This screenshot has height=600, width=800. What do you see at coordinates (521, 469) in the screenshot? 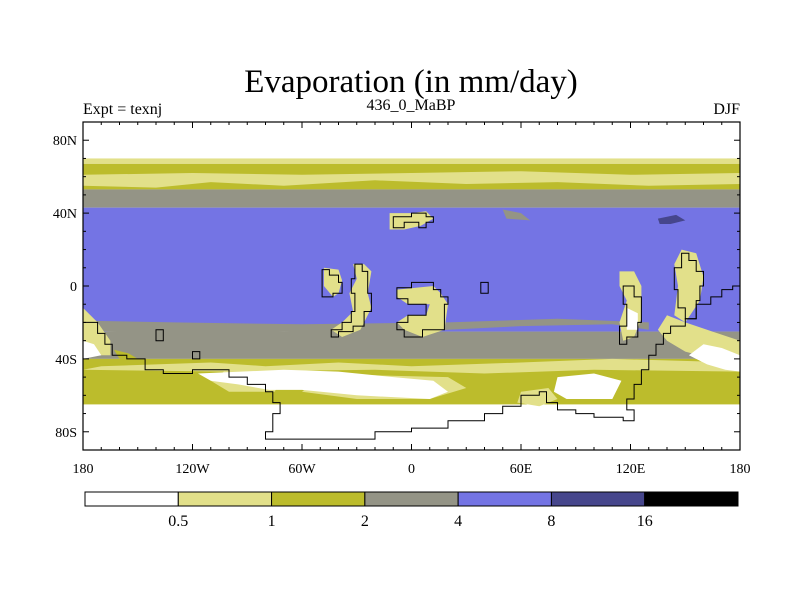
I see `x-tick-label: 60E` at bounding box center [521, 469].